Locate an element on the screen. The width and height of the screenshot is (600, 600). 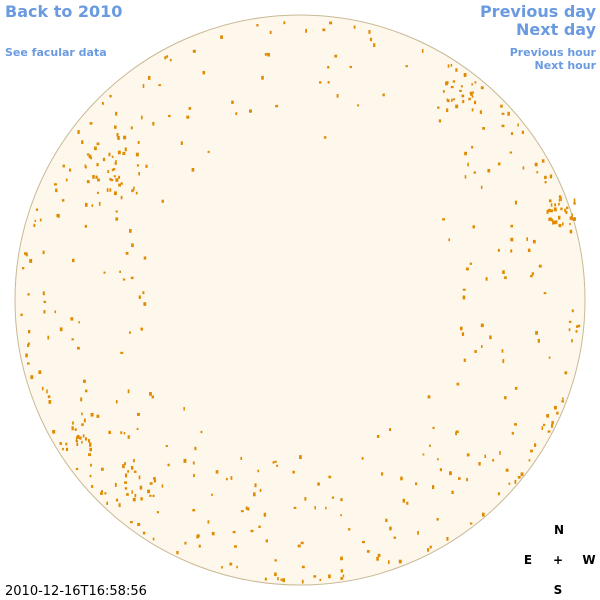
previous-day-link: Previous day is located at coordinates (538, 11).